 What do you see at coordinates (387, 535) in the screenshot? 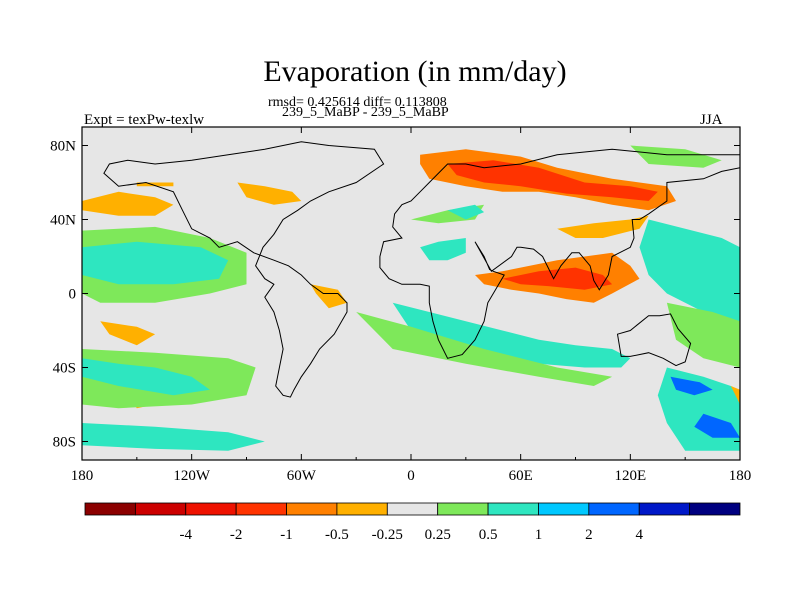
I see `colorbar-label: -0.25` at bounding box center [387, 535].